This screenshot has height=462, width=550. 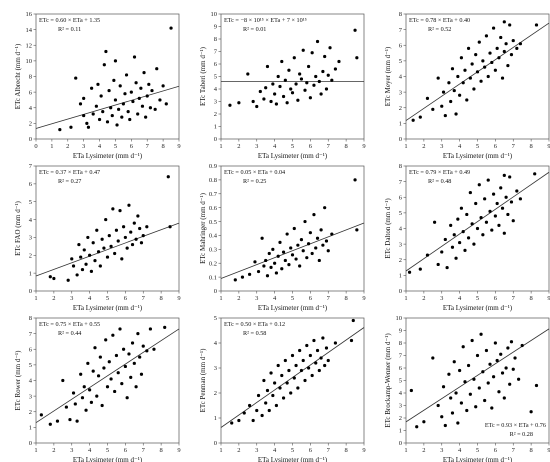 I want to click on y-tick-label: 0.6, so click(x=213, y=208).